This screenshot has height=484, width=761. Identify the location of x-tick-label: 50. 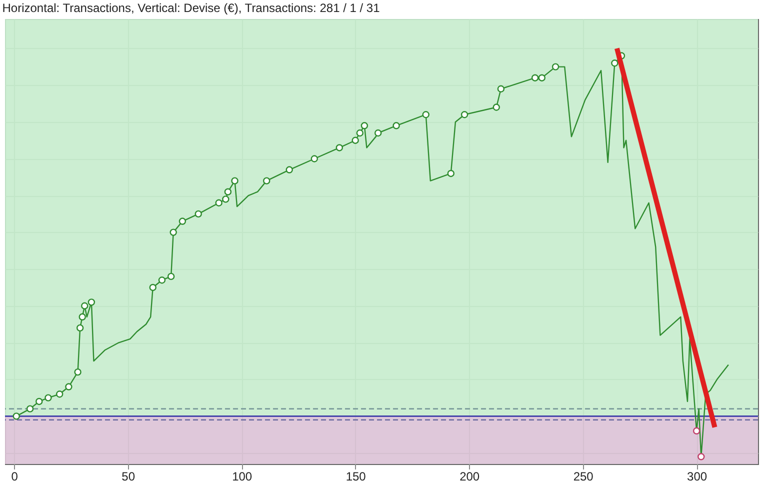
(129, 477).